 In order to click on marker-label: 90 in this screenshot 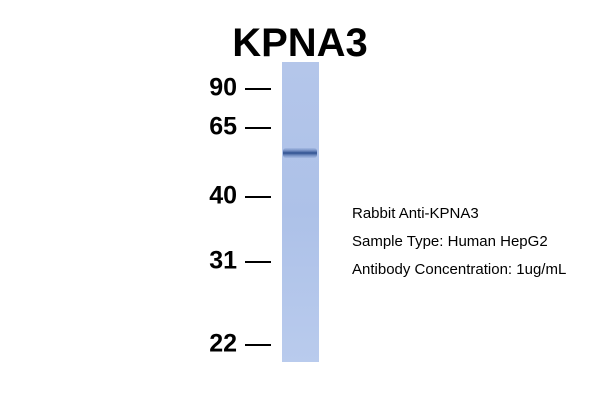, I will do `click(223, 88)`.